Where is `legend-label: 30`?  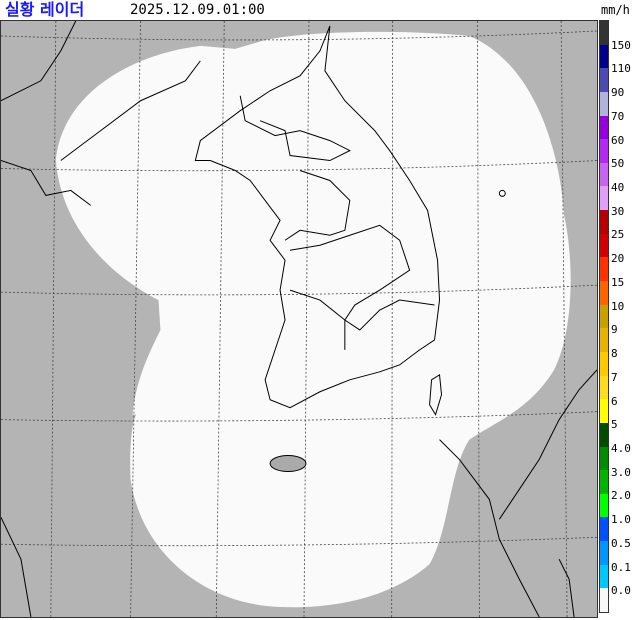
legend-label: 30 is located at coordinates (618, 211).